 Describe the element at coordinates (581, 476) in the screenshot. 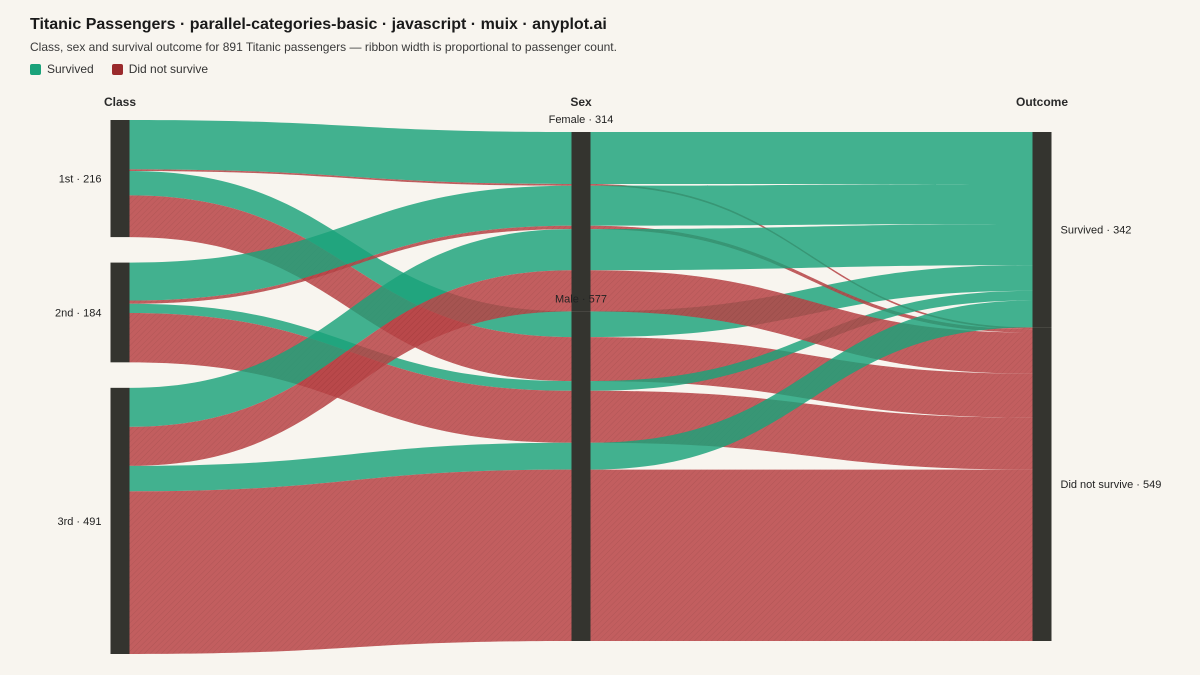

I see `node-sex-male` at that location.